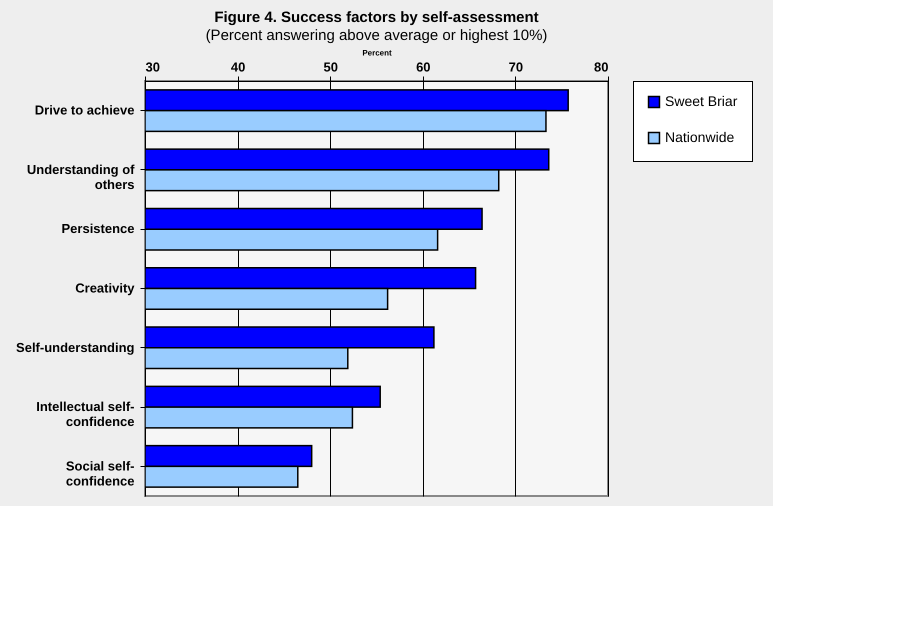 The image size is (919, 623). I want to click on x-tick-label: 60, so click(423, 67).